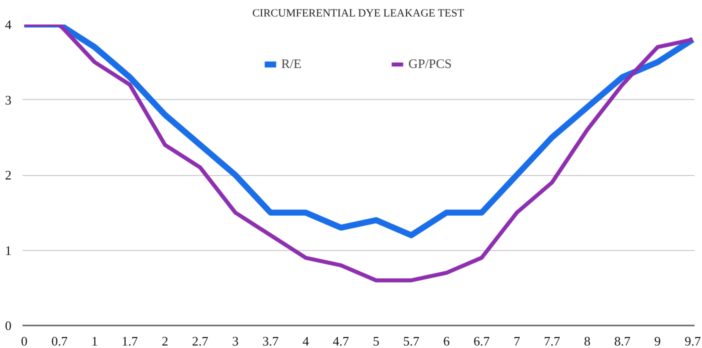  Describe the element at coordinates (622, 341) in the screenshot. I see `x-tick-label: 8.7` at that location.